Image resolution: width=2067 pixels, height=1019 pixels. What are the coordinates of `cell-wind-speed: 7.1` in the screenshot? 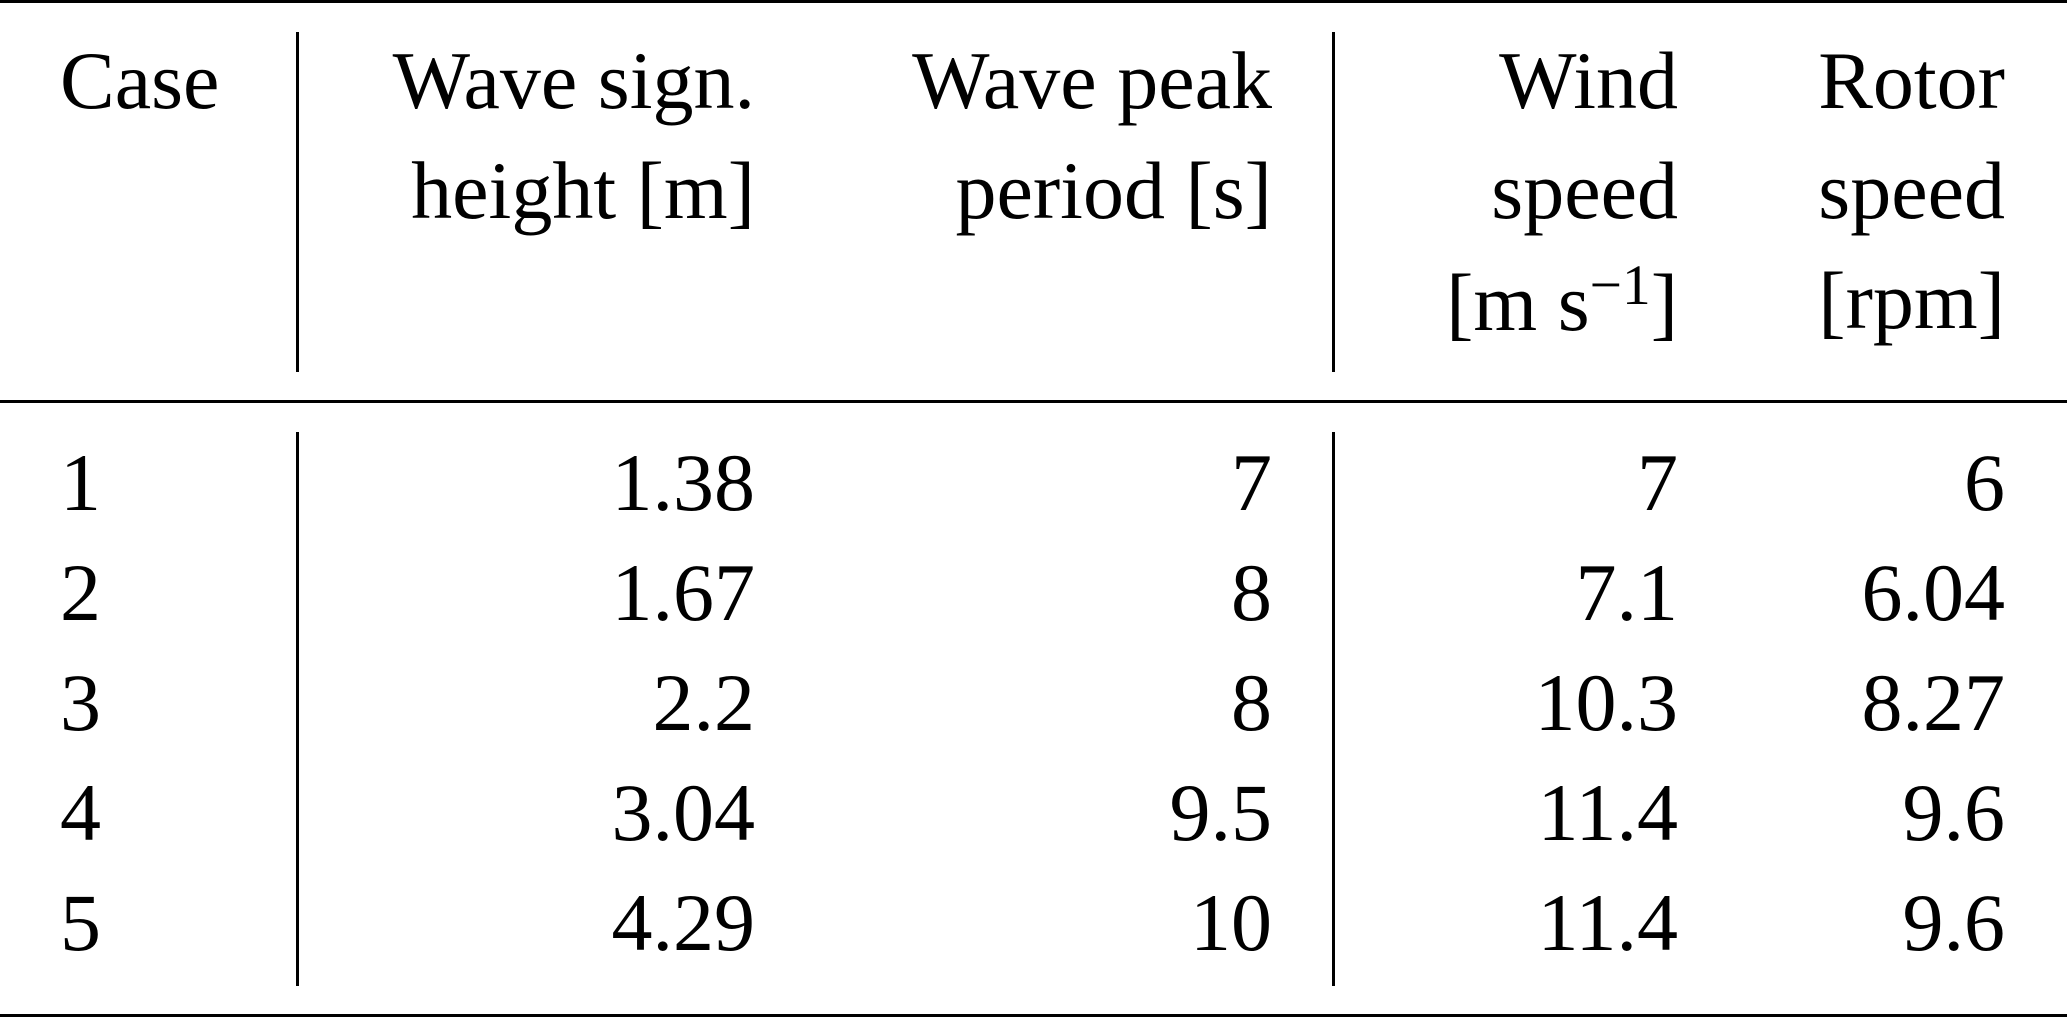 It's located at (1627, 592).